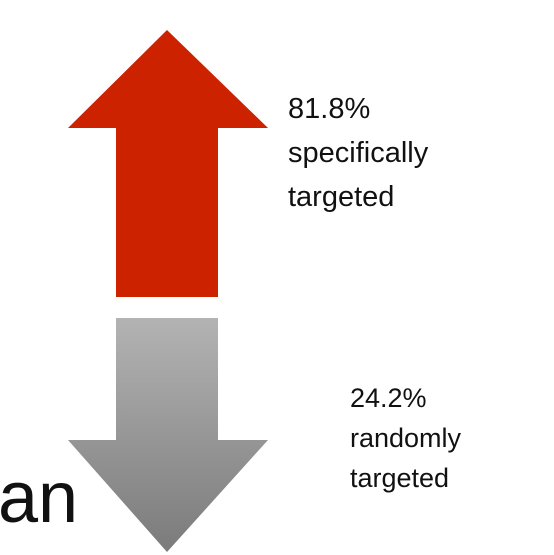 Image resolution: width=554 pixels, height=555 pixels. Describe the element at coordinates (39, 498) in the screenshot. I see `text-fragment: an` at that location.